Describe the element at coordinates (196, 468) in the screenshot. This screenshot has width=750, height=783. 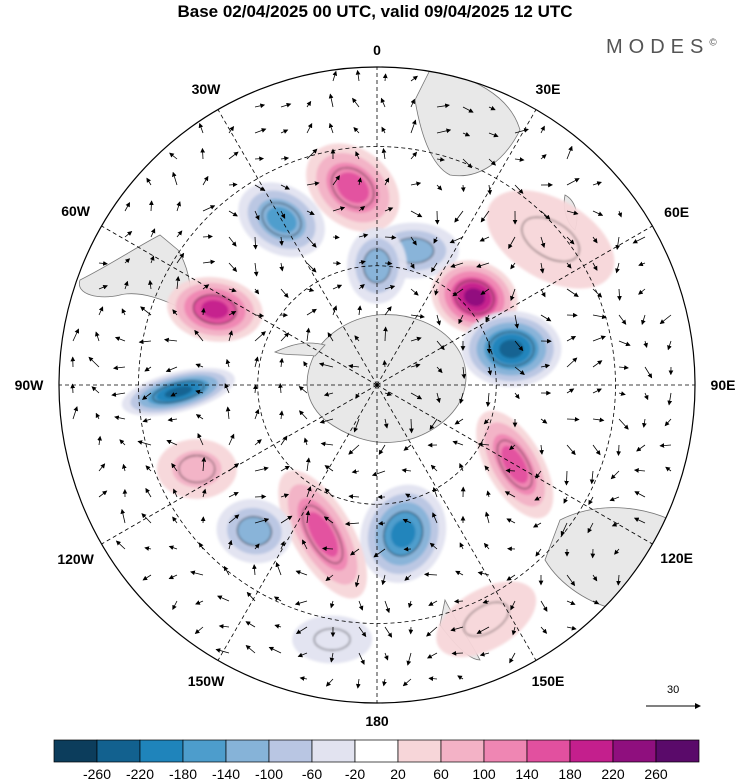
I see `anomaly-a13` at that location.